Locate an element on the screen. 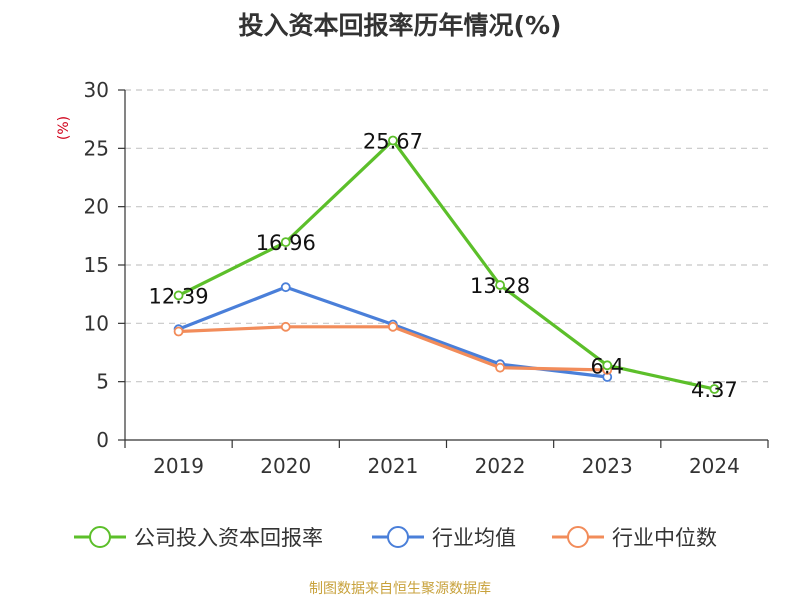 The width and height of the screenshot is (800, 600). data-label: 12.39 is located at coordinates (179, 296).